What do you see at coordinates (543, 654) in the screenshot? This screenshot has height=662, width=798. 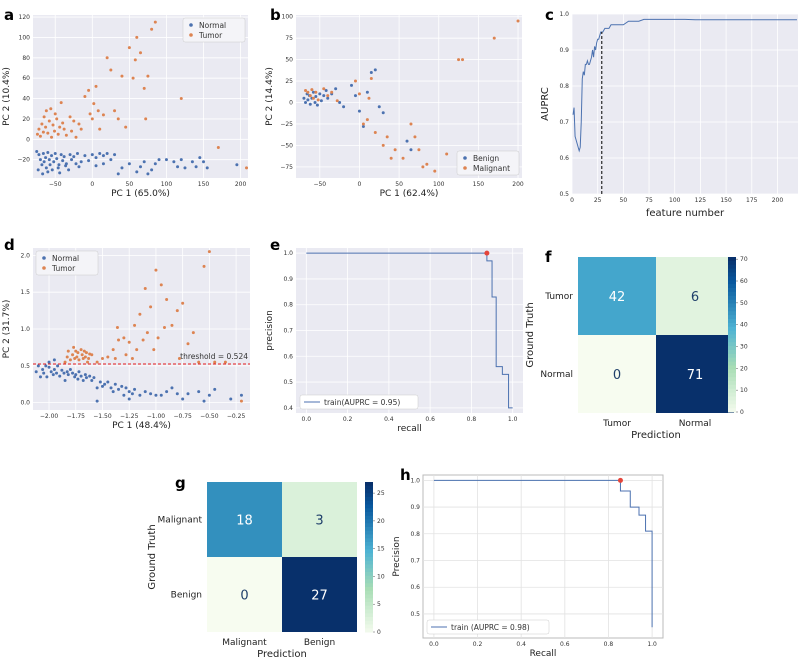 I see `x-axis-label: Recall` at bounding box center [543, 654].